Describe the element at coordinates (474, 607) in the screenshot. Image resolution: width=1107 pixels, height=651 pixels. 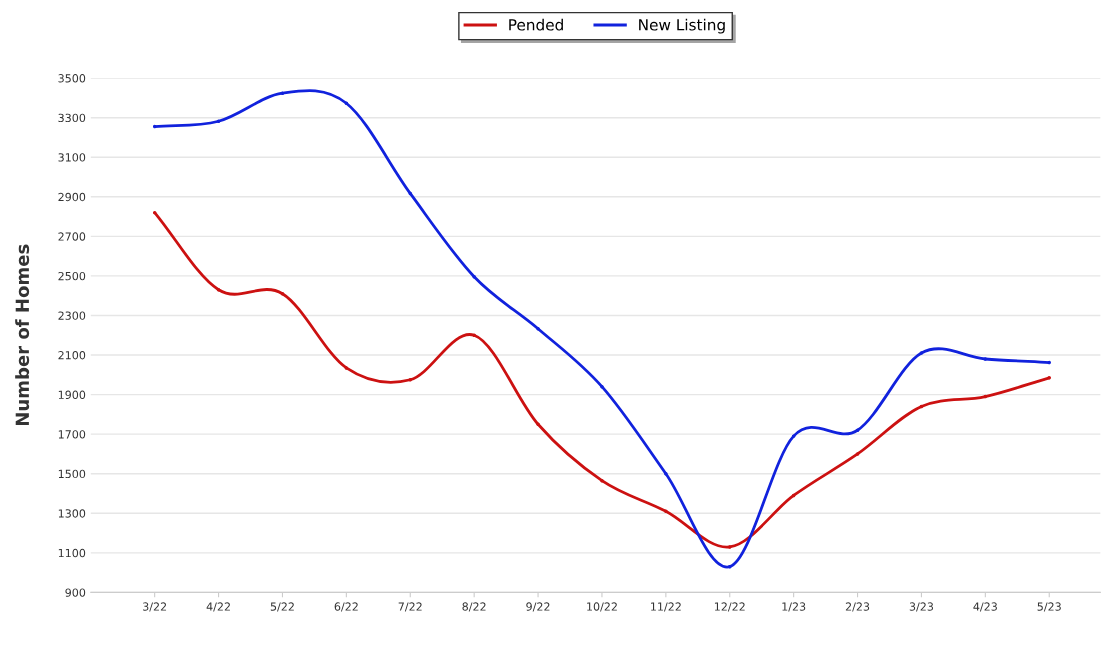
I see `x-tick-label: 8/22` at that location.